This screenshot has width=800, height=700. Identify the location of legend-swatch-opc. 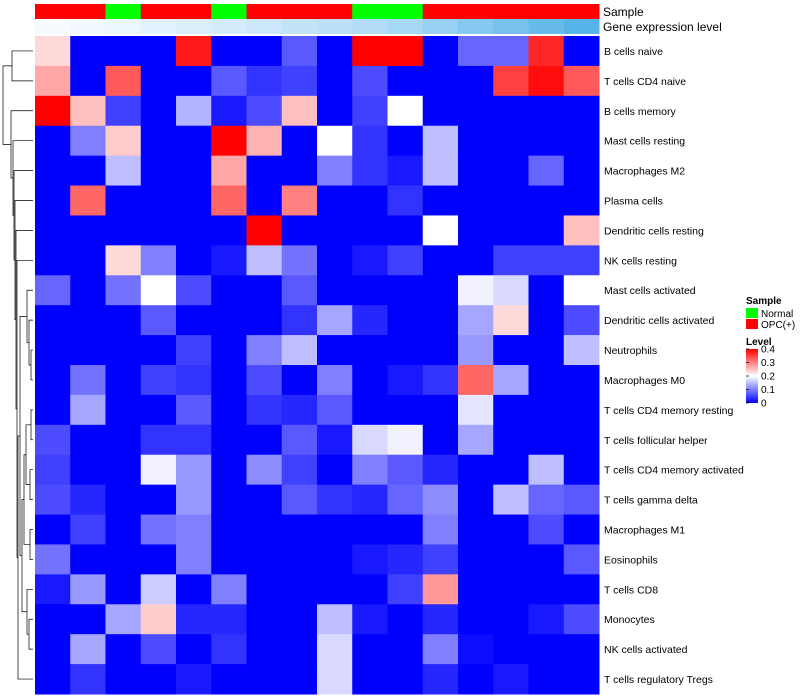
(752, 324).